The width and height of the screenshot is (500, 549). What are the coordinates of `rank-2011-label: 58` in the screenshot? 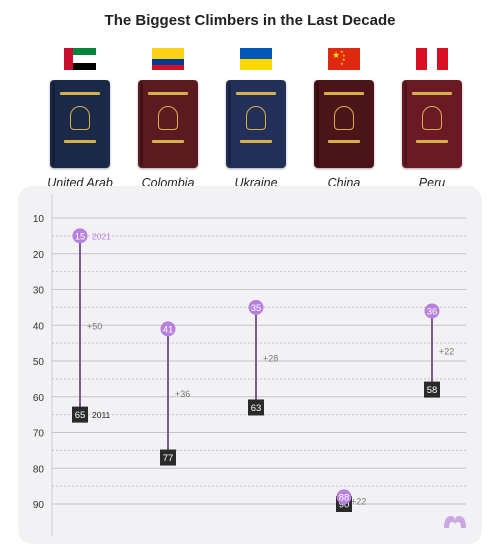 It's located at (432, 390).